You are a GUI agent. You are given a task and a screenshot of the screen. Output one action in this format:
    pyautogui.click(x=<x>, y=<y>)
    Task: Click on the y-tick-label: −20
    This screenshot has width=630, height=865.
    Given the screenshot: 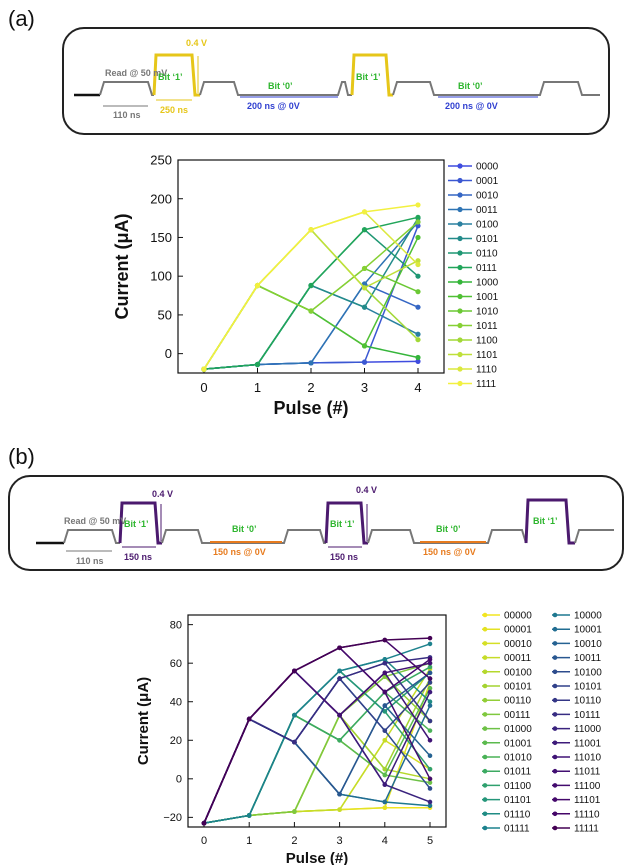 What is the action you would take?
    pyautogui.click(x=172, y=818)
    